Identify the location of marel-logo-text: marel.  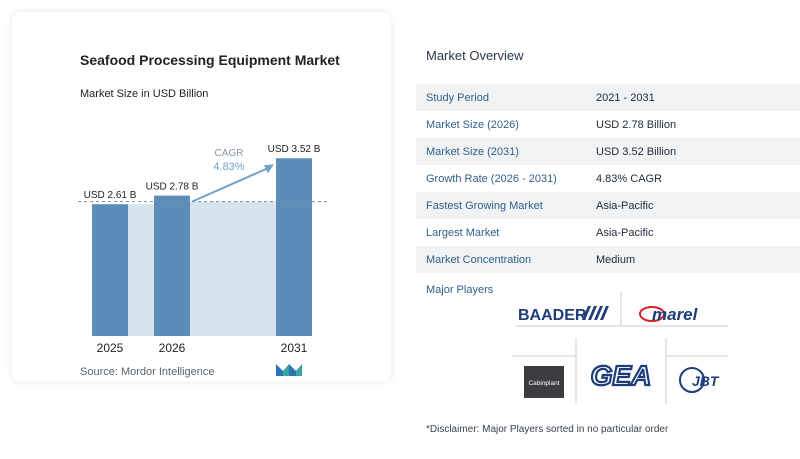
(675, 314).